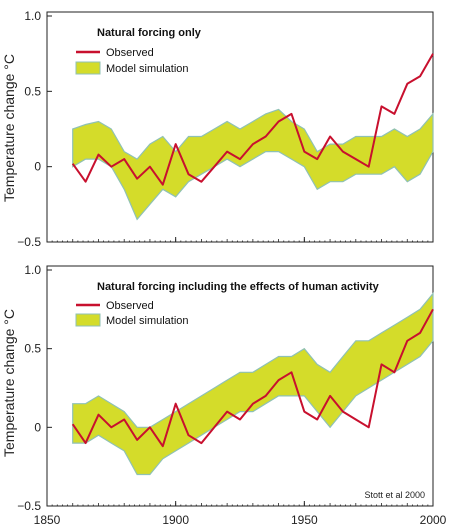 The image size is (450, 530). What do you see at coordinates (240, 239) in the screenshot?
I see `x-ticks` at bounding box center [240, 239].